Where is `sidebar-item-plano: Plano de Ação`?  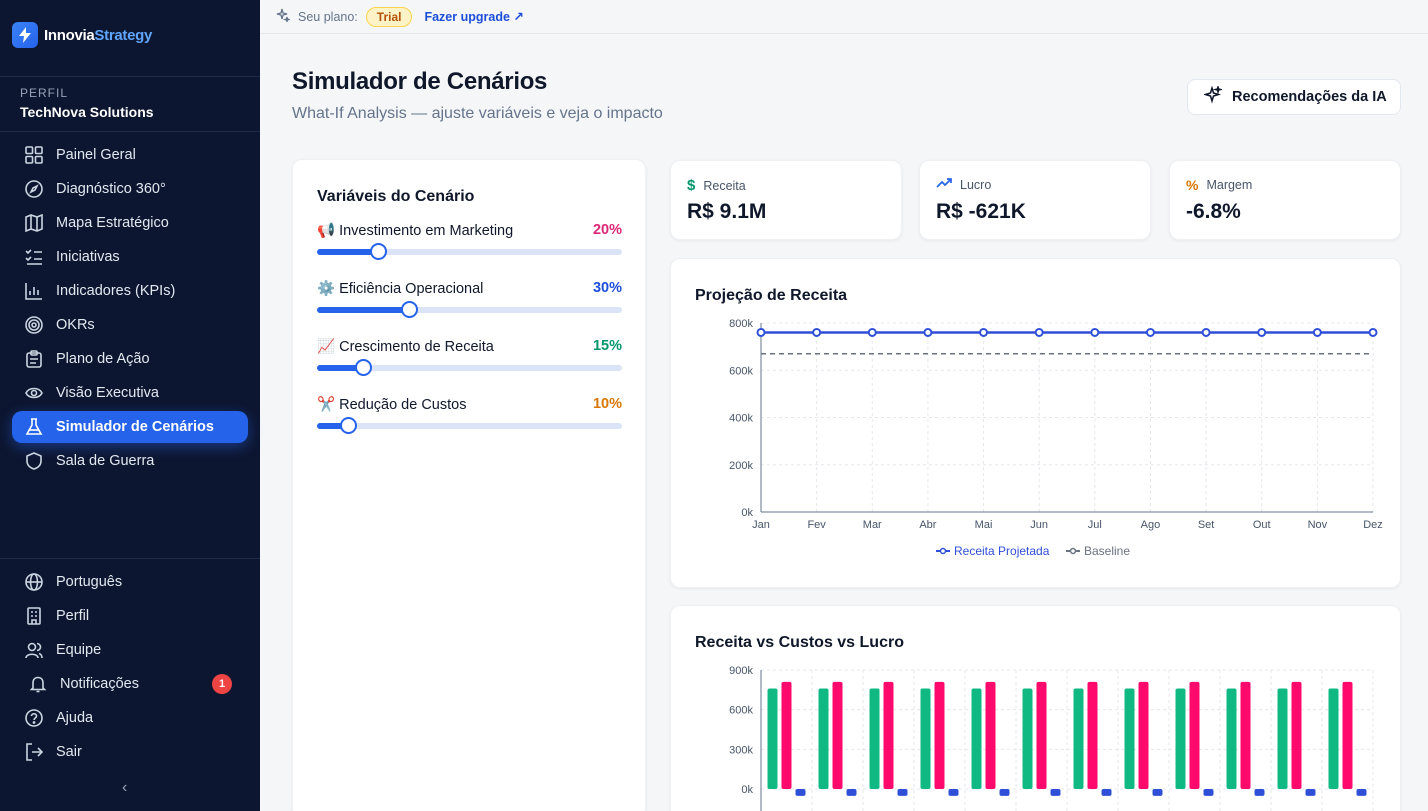
sidebar-item-plano: Plano de Ação is located at coordinates (130, 359).